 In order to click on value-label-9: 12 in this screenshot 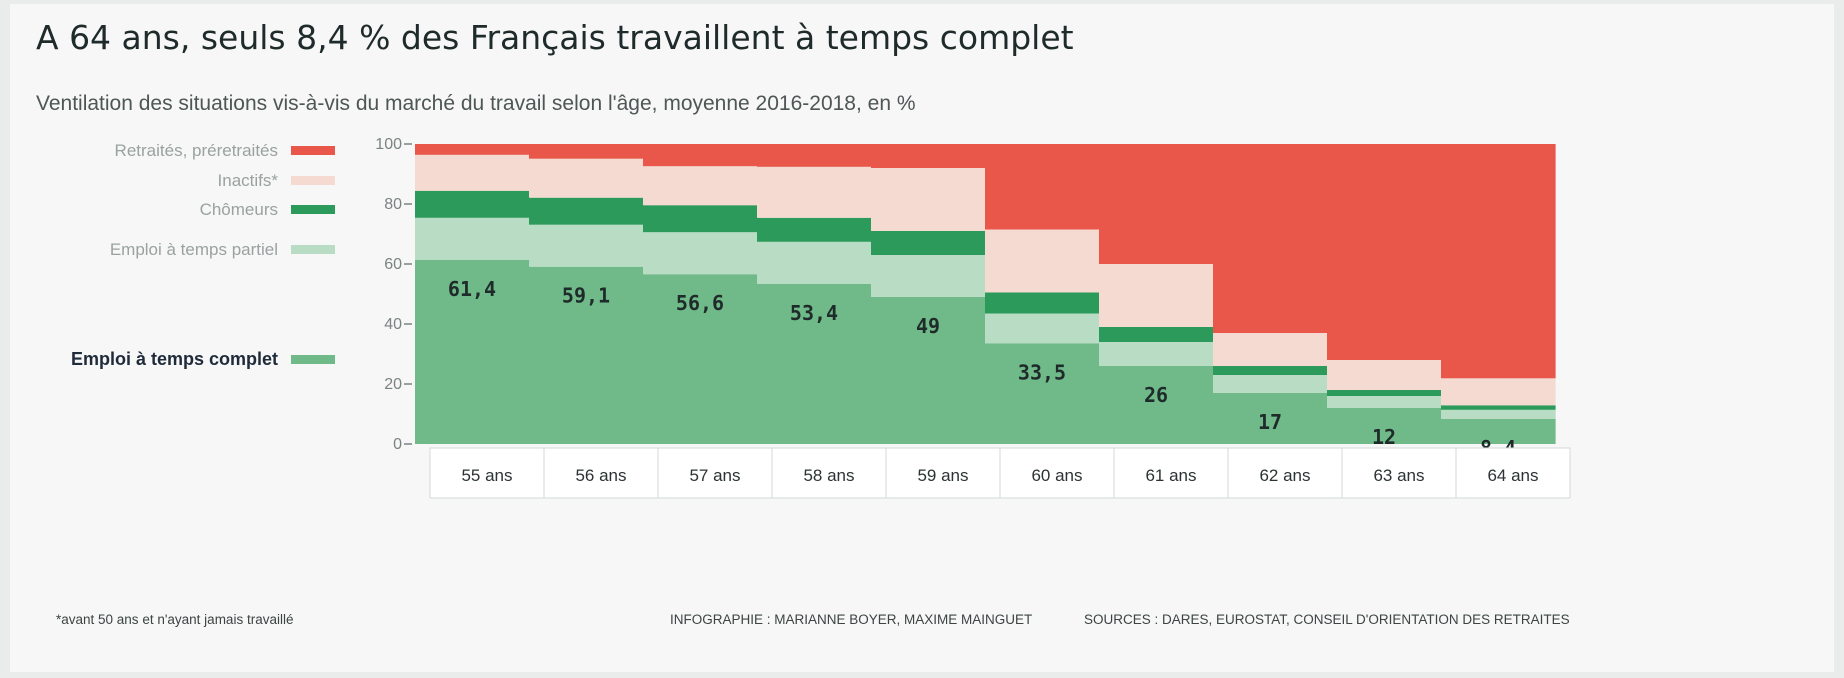, I will do `click(1384, 437)`.